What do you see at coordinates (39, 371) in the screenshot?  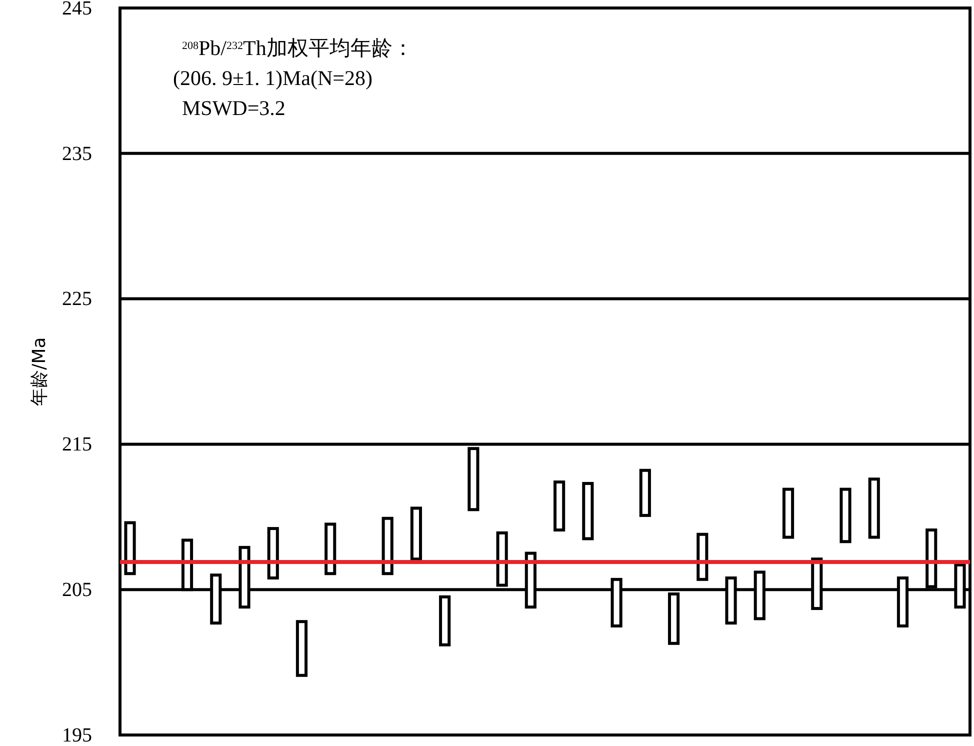 I see `y-axis-title: 年龄/Ma` at bounding box center [39, 371].